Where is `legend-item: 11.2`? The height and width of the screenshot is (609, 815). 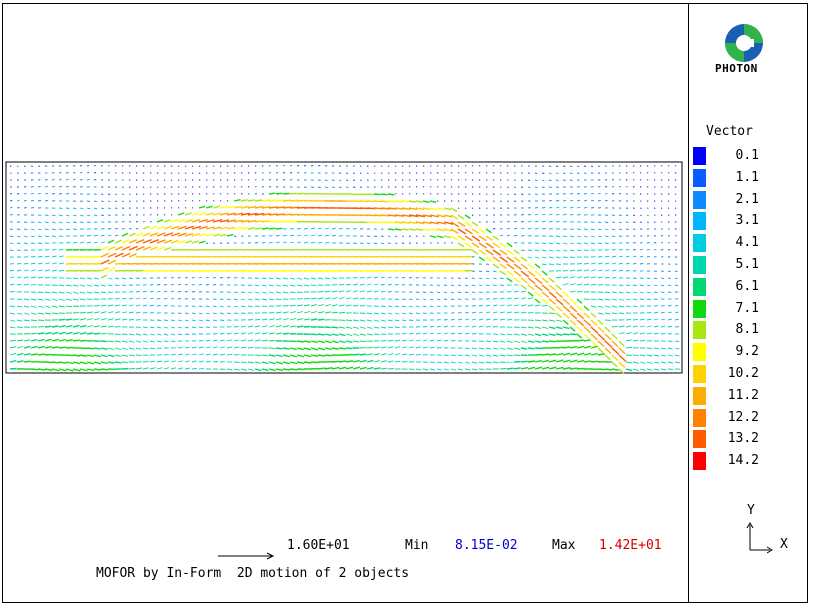
legend-item: 11.2 is located at coordinates (733, 394).